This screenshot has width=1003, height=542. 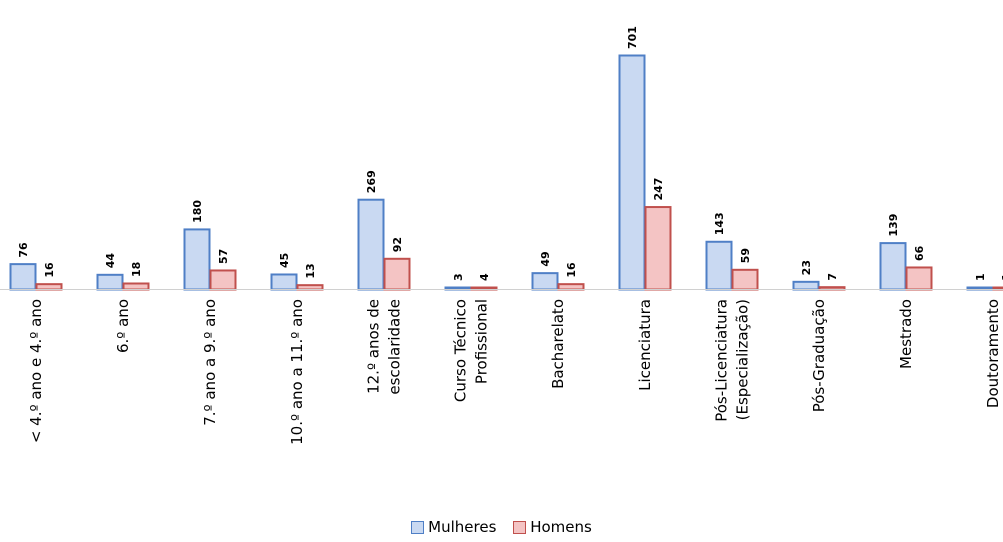 I want to click on bar-homens-10-ano-a-11-ano, so click(x=310, y=287).